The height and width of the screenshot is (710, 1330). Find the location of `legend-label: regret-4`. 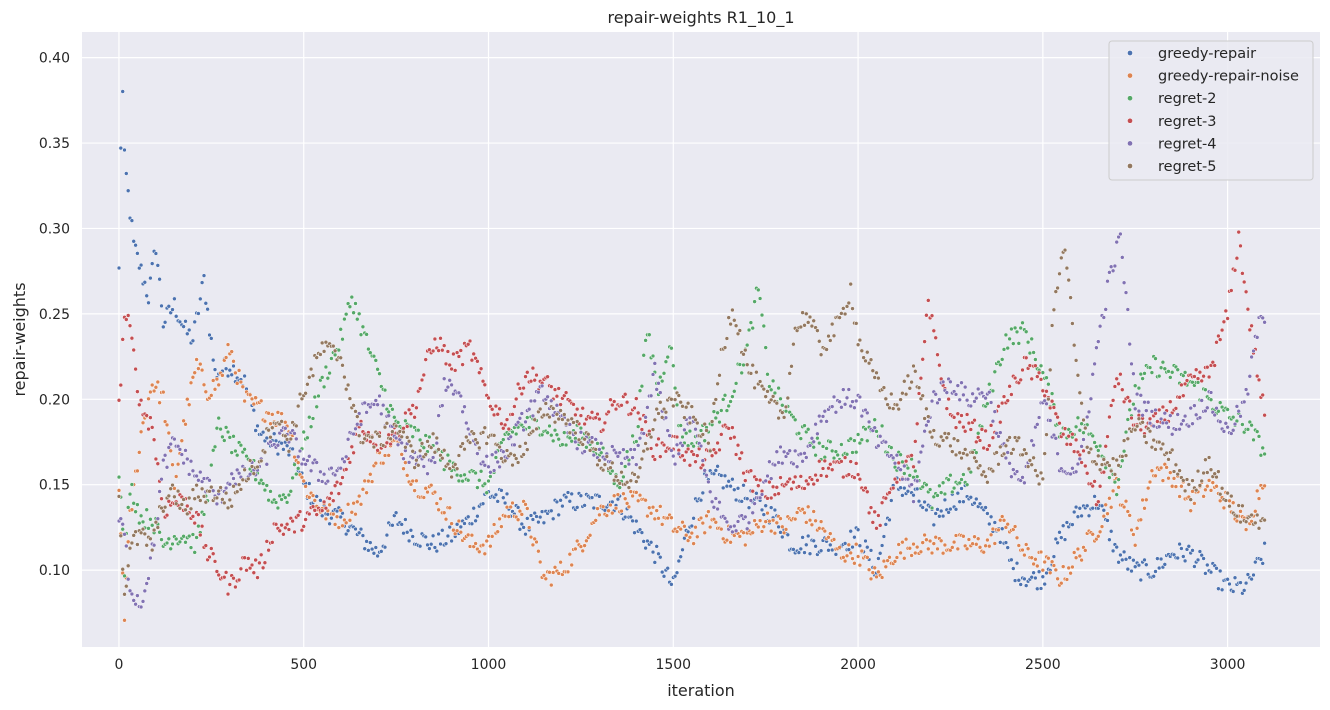

legend-label: regret-4 is located at coordinates (1187, 144).